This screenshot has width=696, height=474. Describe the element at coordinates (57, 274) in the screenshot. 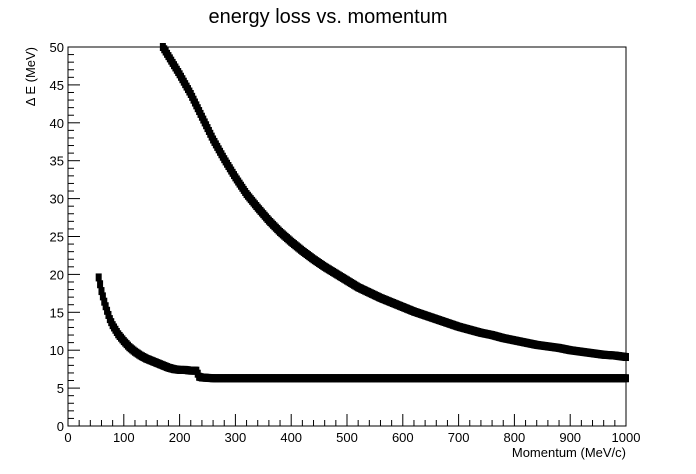

I see `y-tick-label: 20` at that location.